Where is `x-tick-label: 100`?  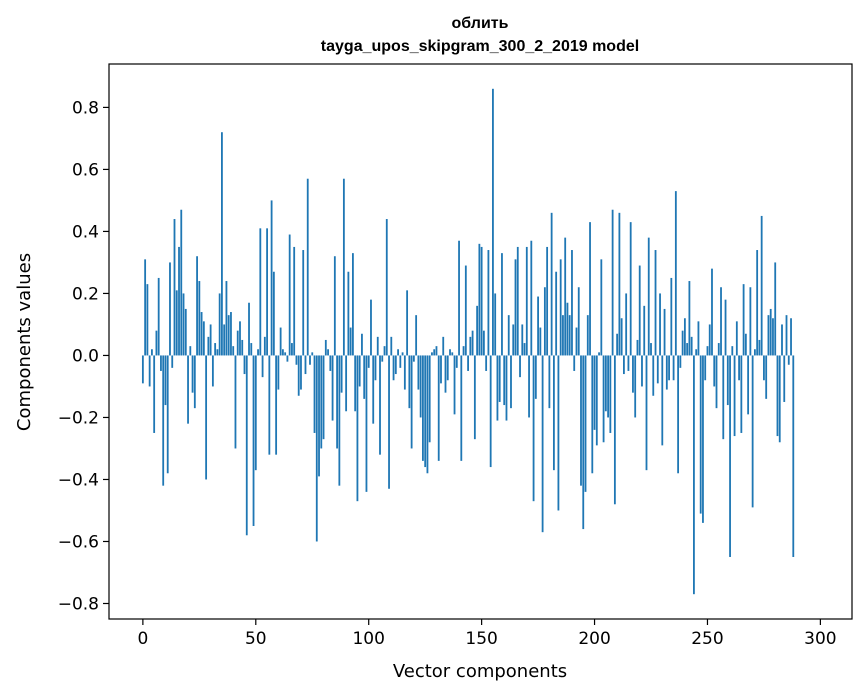
x-tick-label: 100 is located at coordinates (368, 639).